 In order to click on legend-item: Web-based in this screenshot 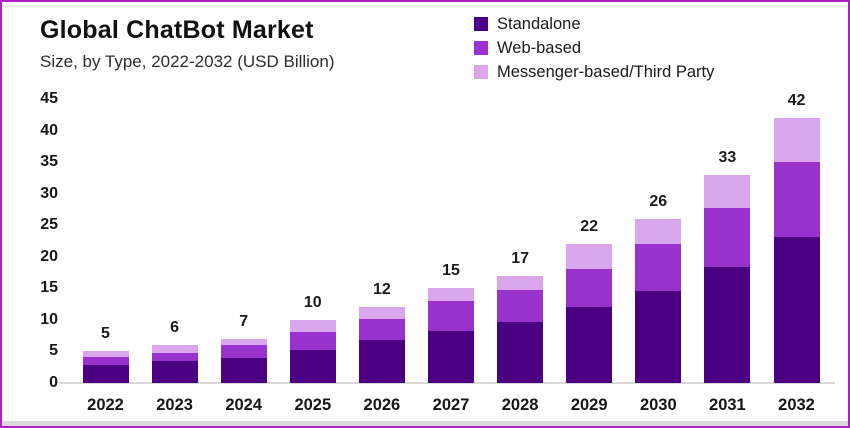, I will do `click(594, 48)`.